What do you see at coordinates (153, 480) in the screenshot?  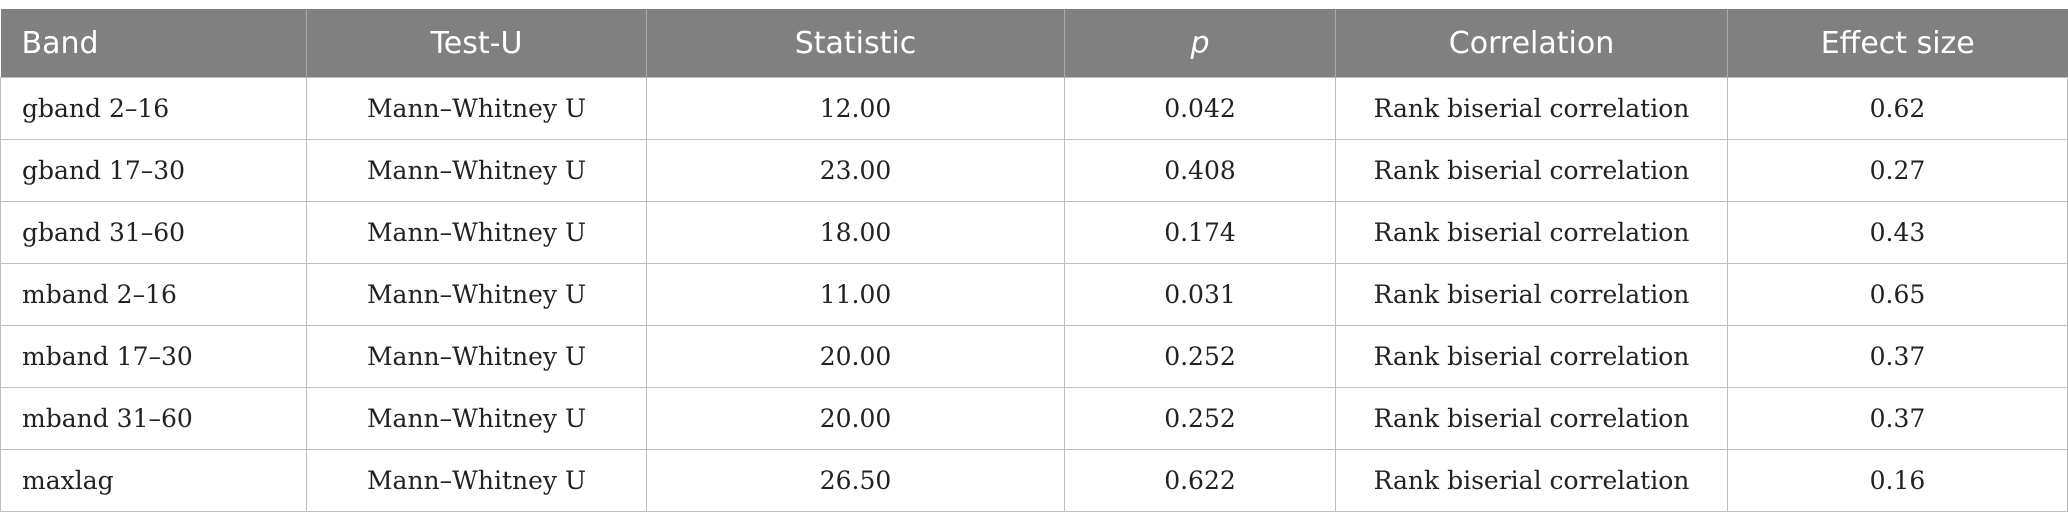 I see `table-cell: maxlag` at bounding box center [153, 480].